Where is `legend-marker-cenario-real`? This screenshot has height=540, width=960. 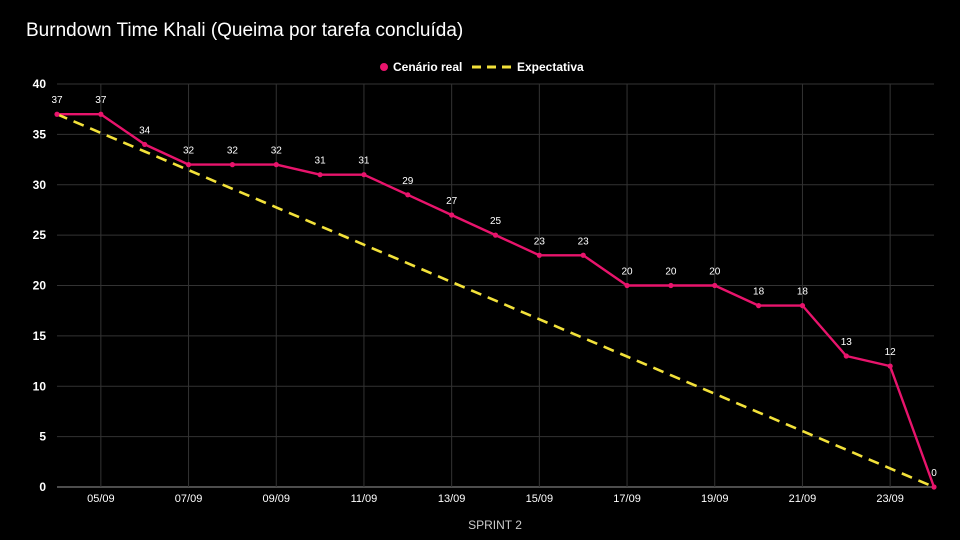 legend-marker-cenario-real is located at coordinates (384, 67).